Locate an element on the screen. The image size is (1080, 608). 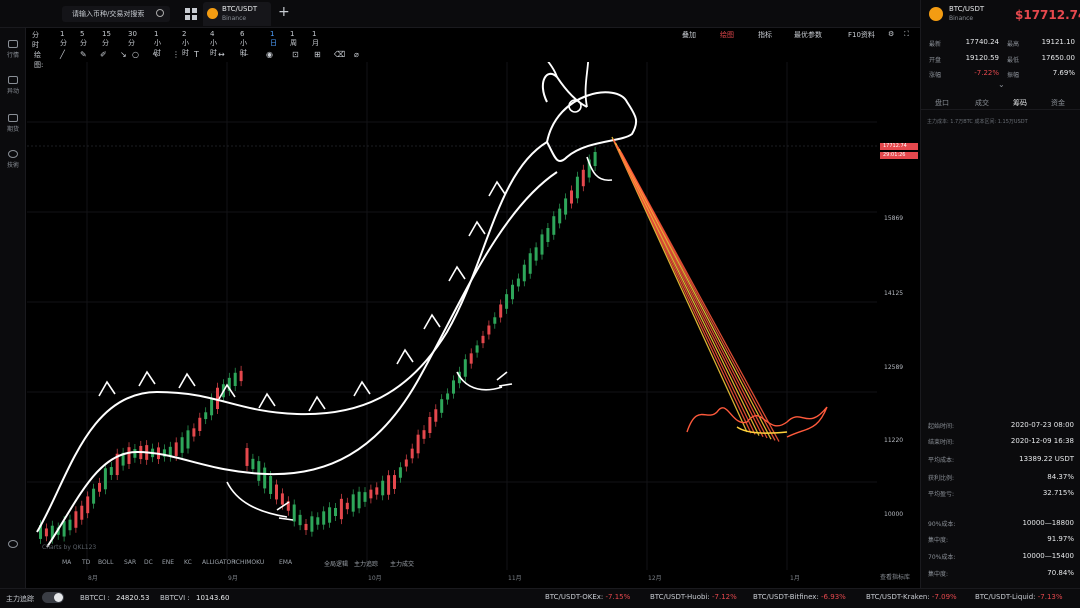
stat-label: 最低 is located at coordinates (1013, 60).